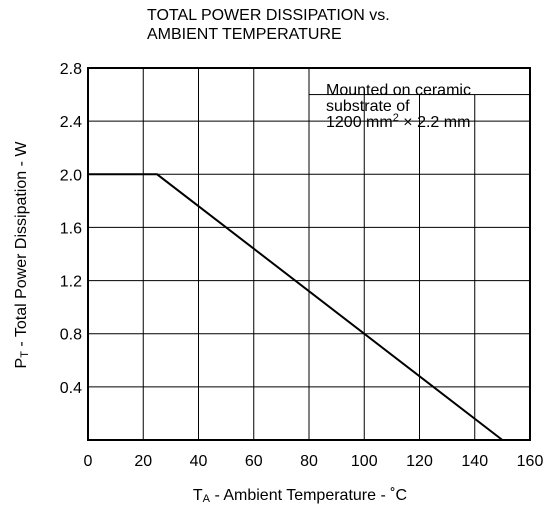 The width and height of the screenshot is (556, 510). I want to click on x-label-rest: - Ambient Temperature - ˚C, so click(308, 495).